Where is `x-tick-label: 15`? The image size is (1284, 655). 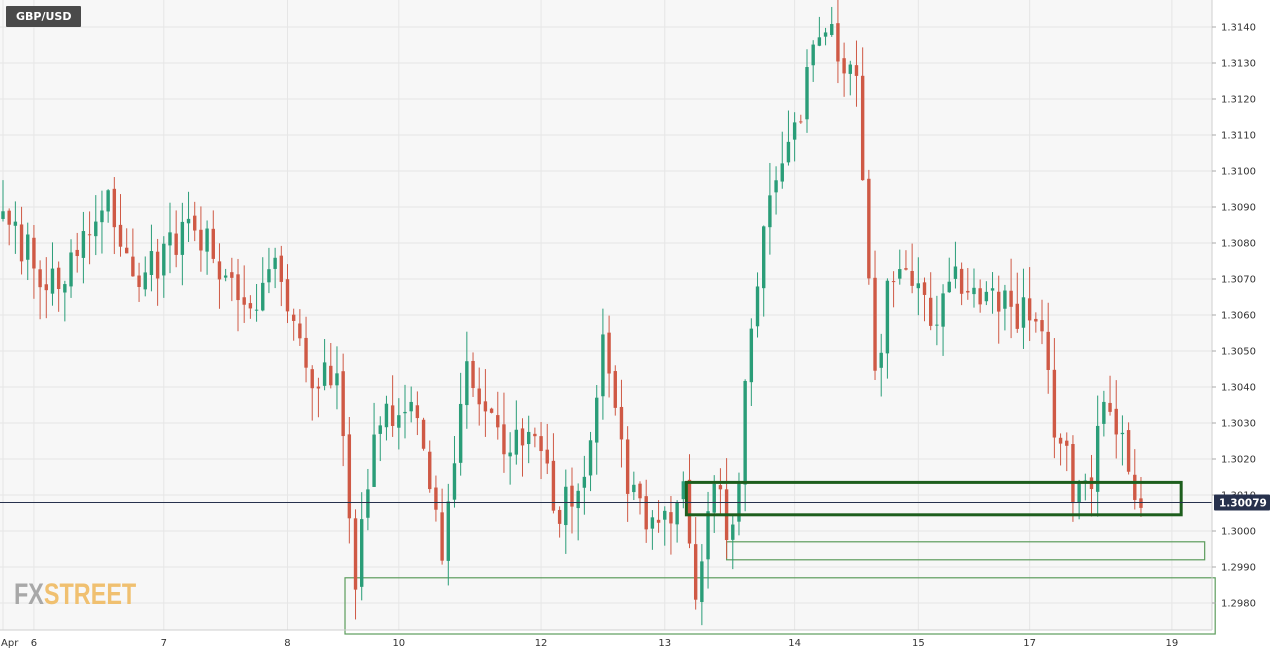 x-tick-label: 15 is located at coordinates (918, 643).